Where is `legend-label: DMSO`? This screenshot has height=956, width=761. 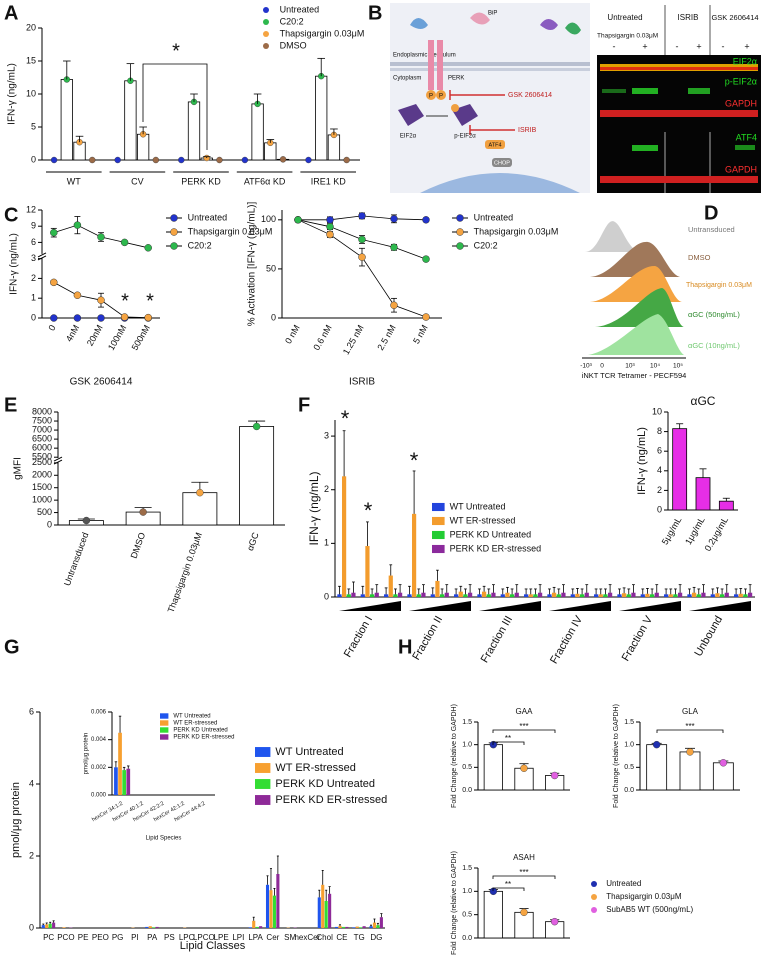
legend-label: DMSO is located at coordinates (293, 45).